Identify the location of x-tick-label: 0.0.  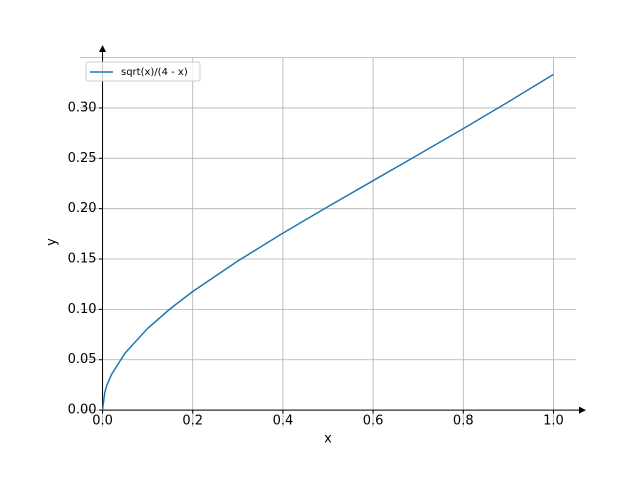
(102, 421).